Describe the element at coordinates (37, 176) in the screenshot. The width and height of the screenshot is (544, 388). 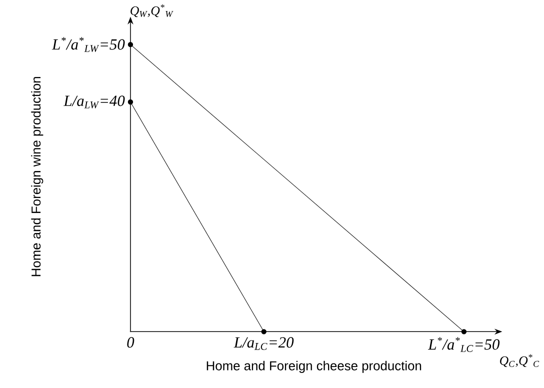
I see `y-axis-title: Home and Foreign wine production` at that location.